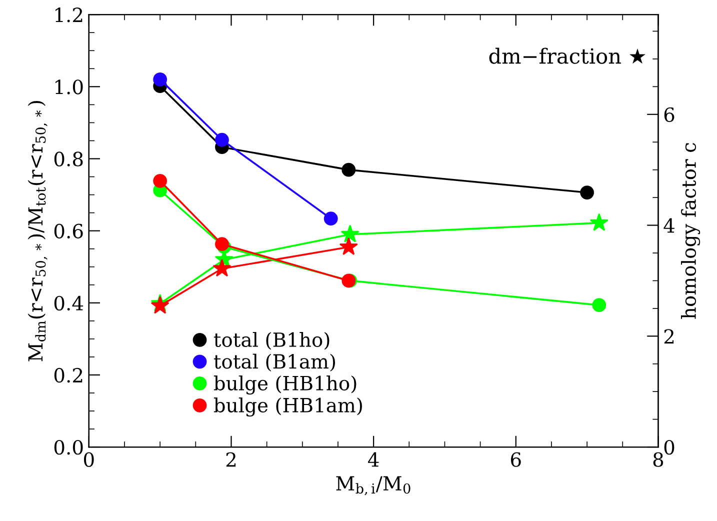 Image resolution: width=717 pixels, height=521 pixels. I want to click on y-tick-label: 0.6, so click(68, 231).